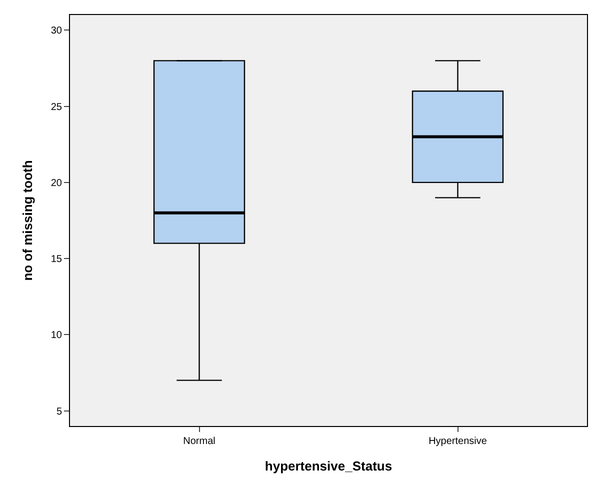  I want to click on y-axis-title: no of missing tooth, so click(27, 220).